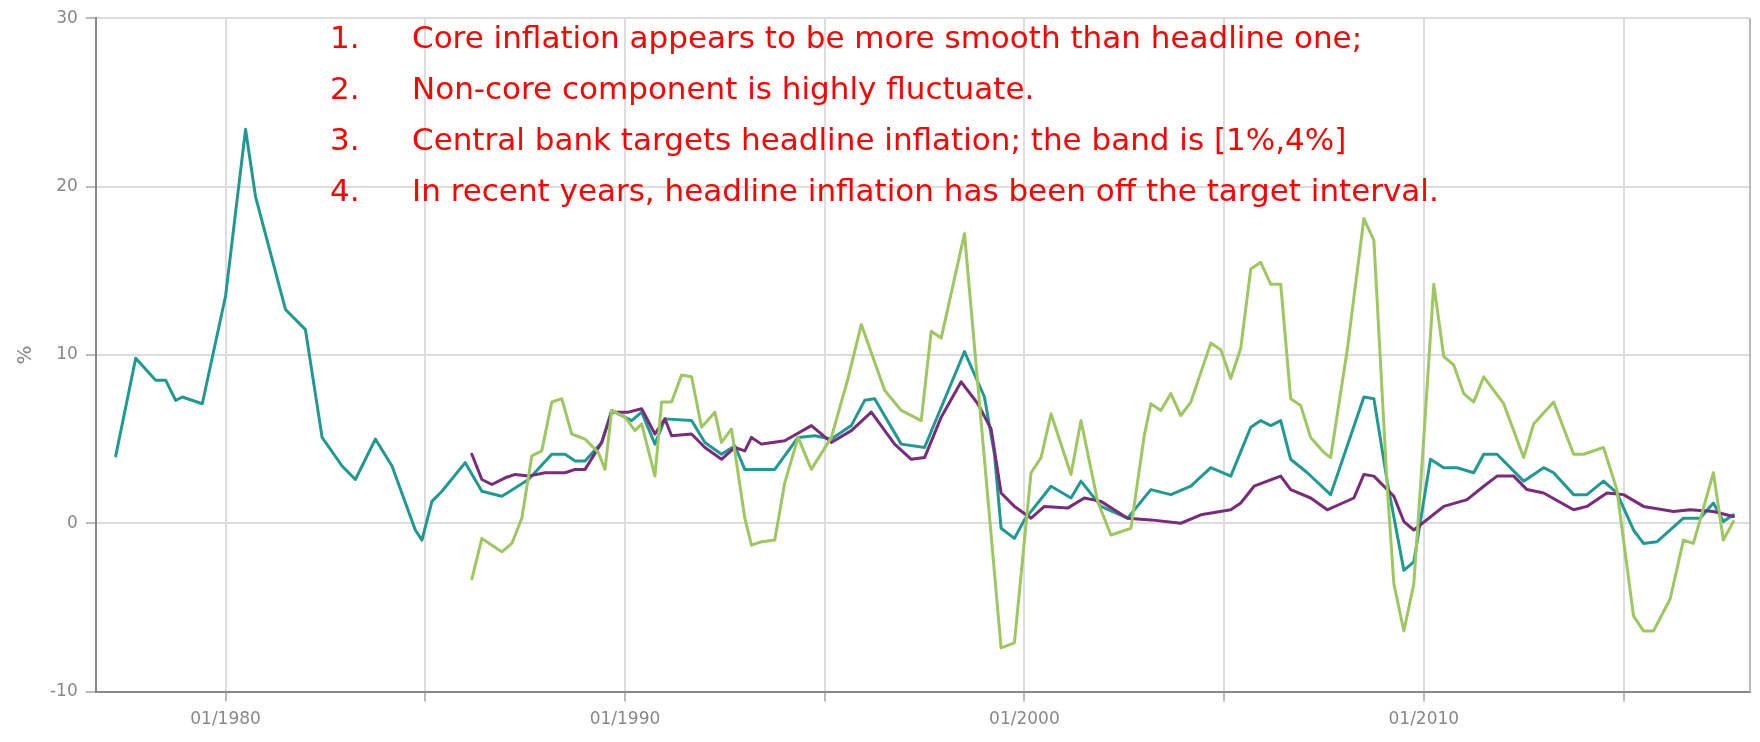 The width and height of the screenshot is (1760, 742). Describe the element at coordinates (682, 88) in the screenshot. I see `text: 2. Non-core component is highly fluctuate.` at that location.